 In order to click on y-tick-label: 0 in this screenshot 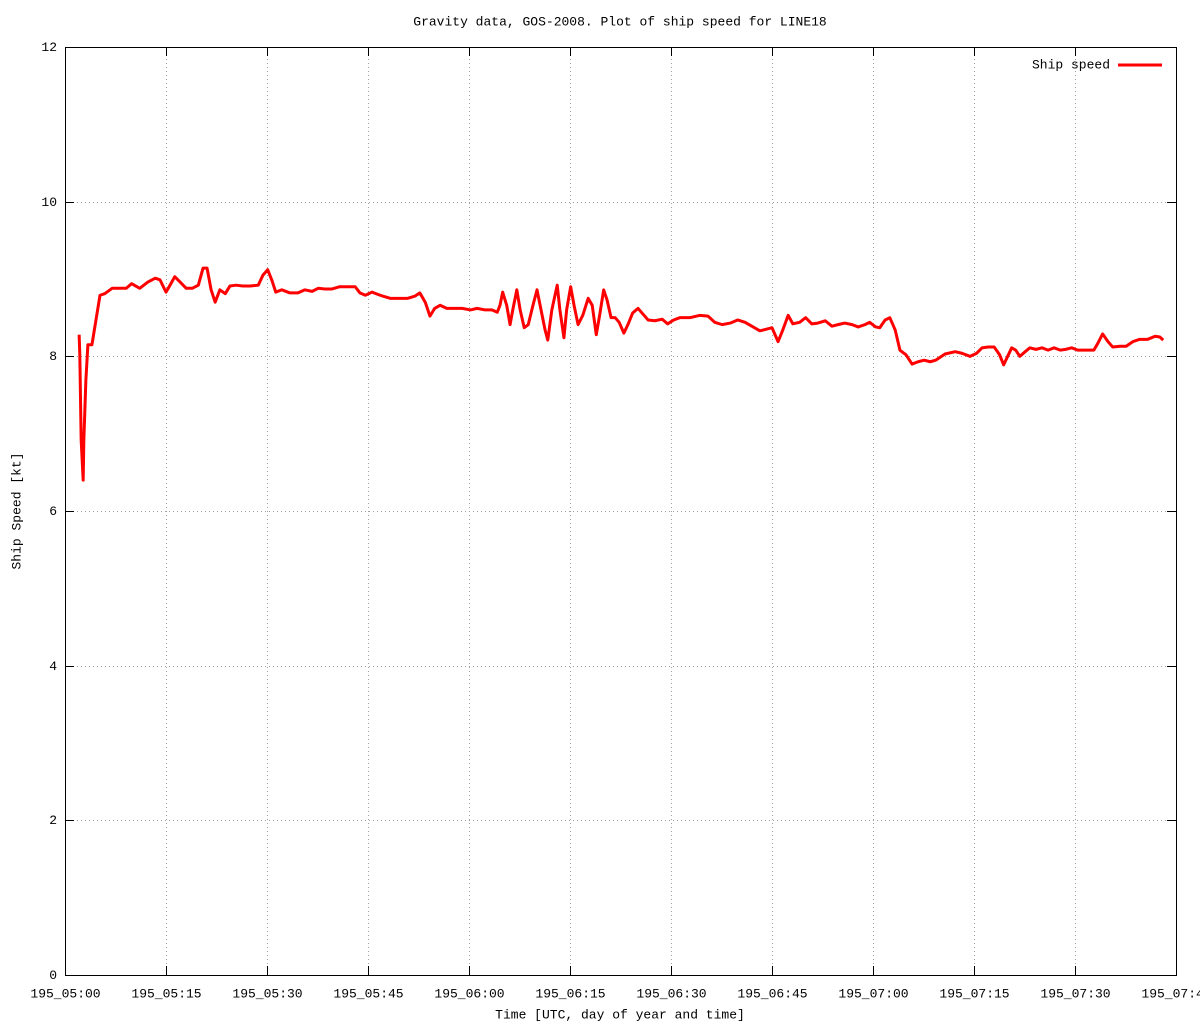, I will do `click(53, 975)`.